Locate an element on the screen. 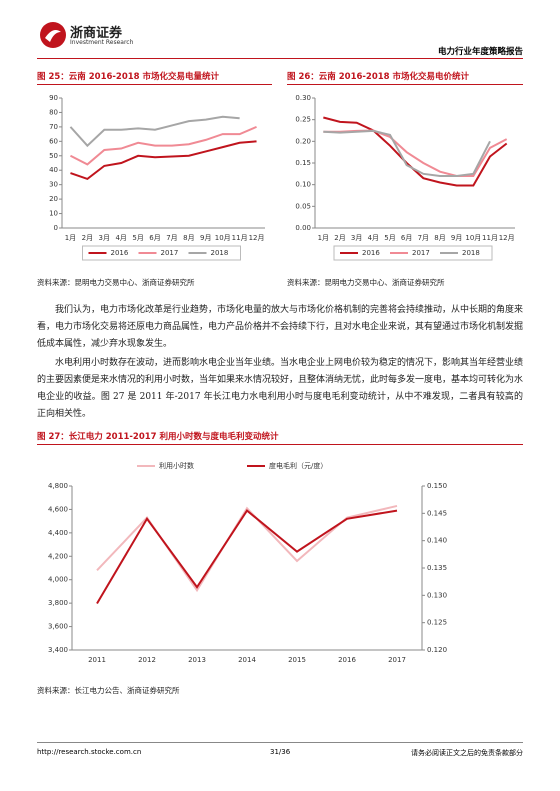 Image resolution: width=560 pixels, height=791 pixels. y-tick-label: 70 is located at coordinates (53, 127).